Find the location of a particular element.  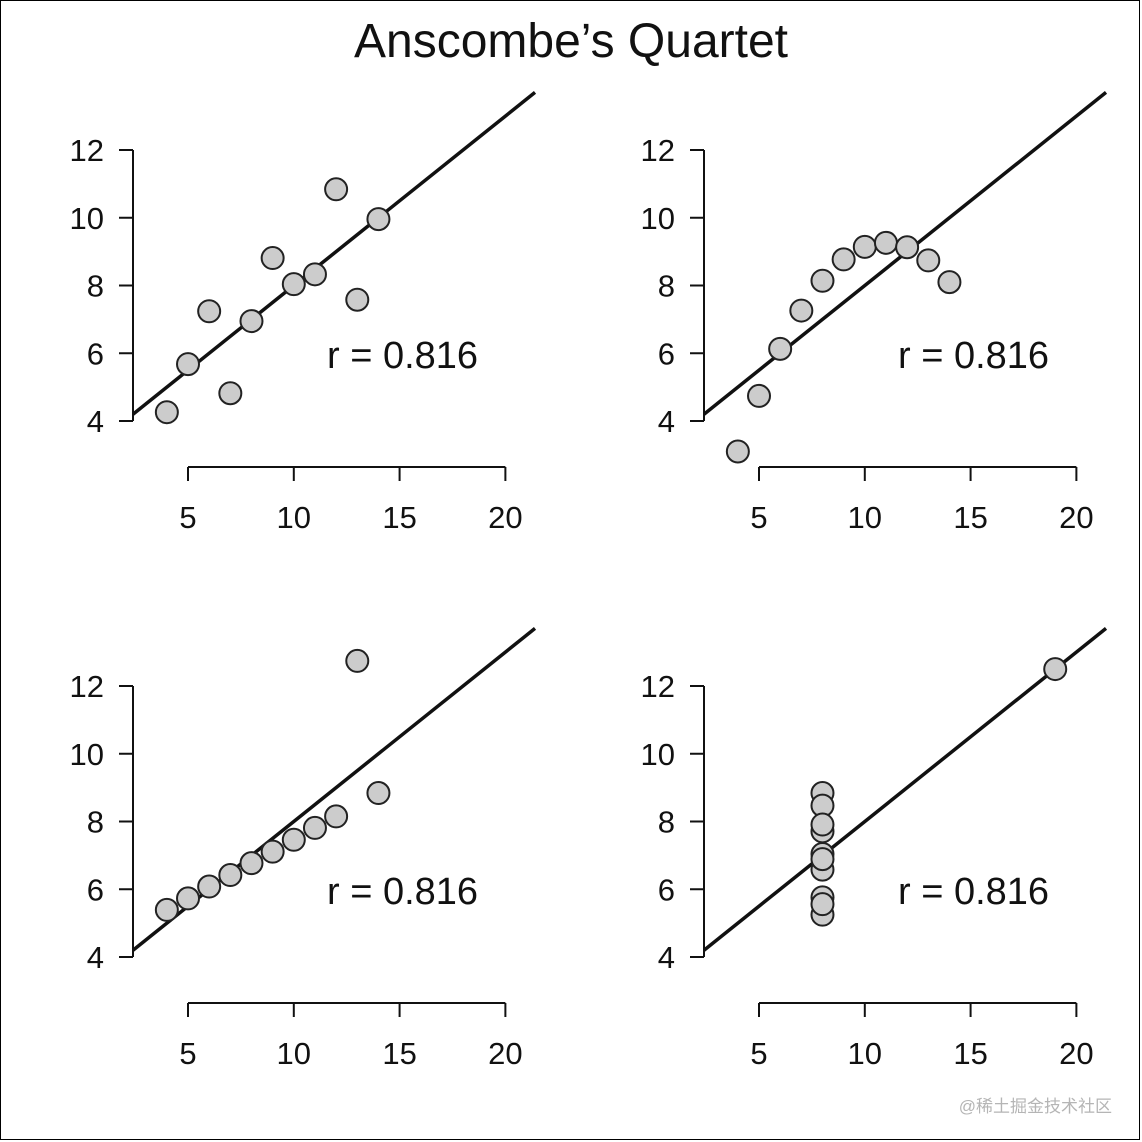

watermark: @稀土掘金技术社区 is located at coordinates (1035, 1106).